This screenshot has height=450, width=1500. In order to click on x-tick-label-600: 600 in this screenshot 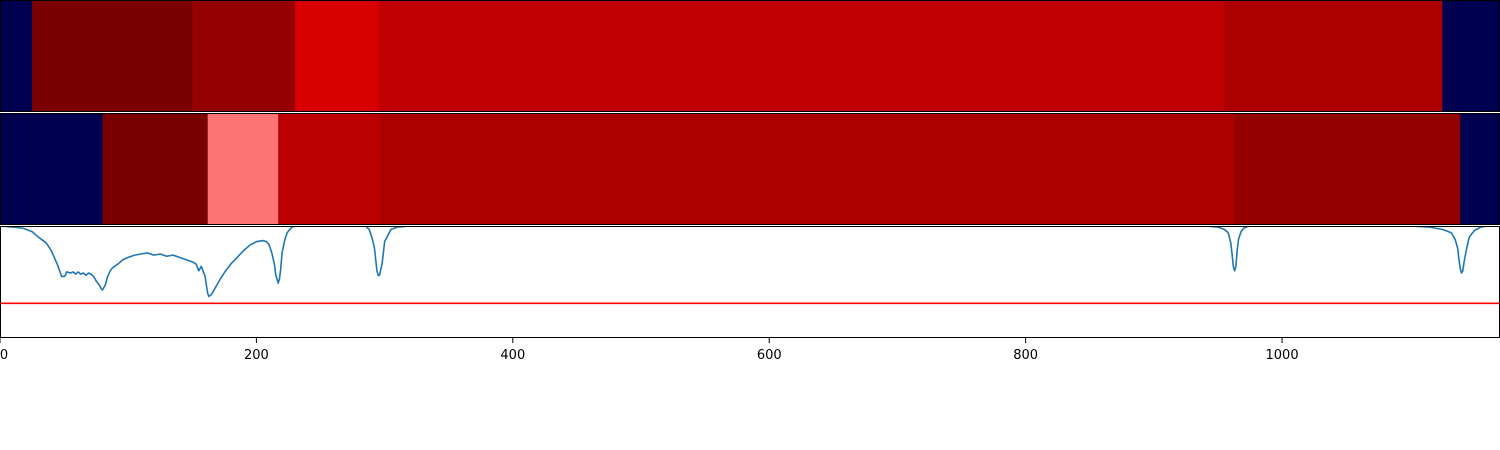, I will do `click(769, 355)`.